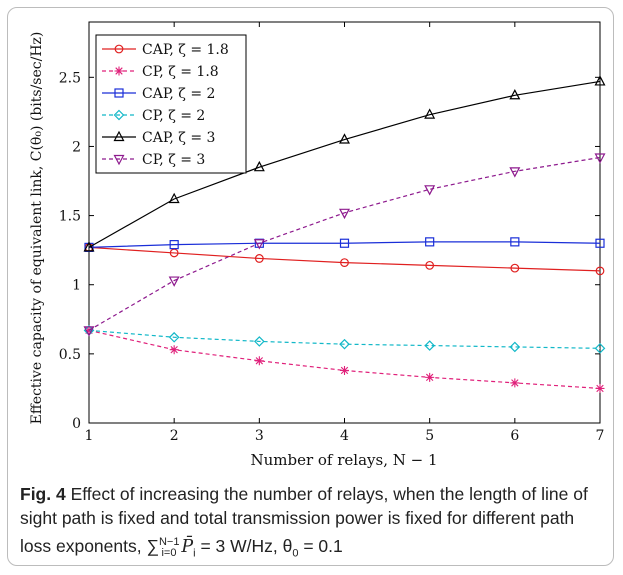 Image resolution: width=623 pixels, height=575 pixels. What do you see at coordinates (171, 104) in the screenshot?
I see `legend` at bounding box center [171, 104].